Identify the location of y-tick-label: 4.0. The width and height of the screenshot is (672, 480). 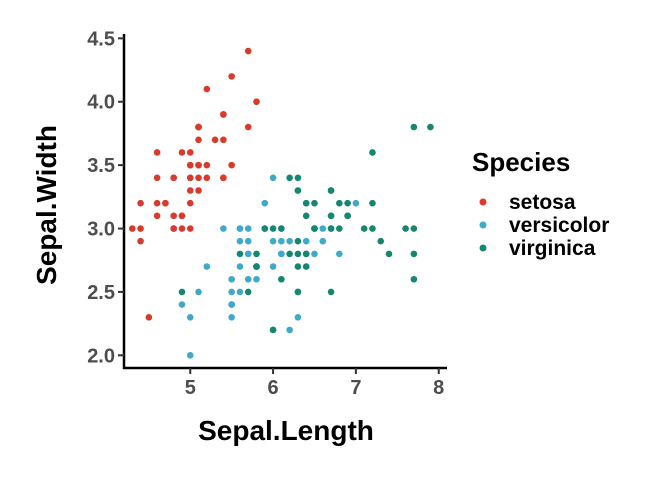
(101, 103).